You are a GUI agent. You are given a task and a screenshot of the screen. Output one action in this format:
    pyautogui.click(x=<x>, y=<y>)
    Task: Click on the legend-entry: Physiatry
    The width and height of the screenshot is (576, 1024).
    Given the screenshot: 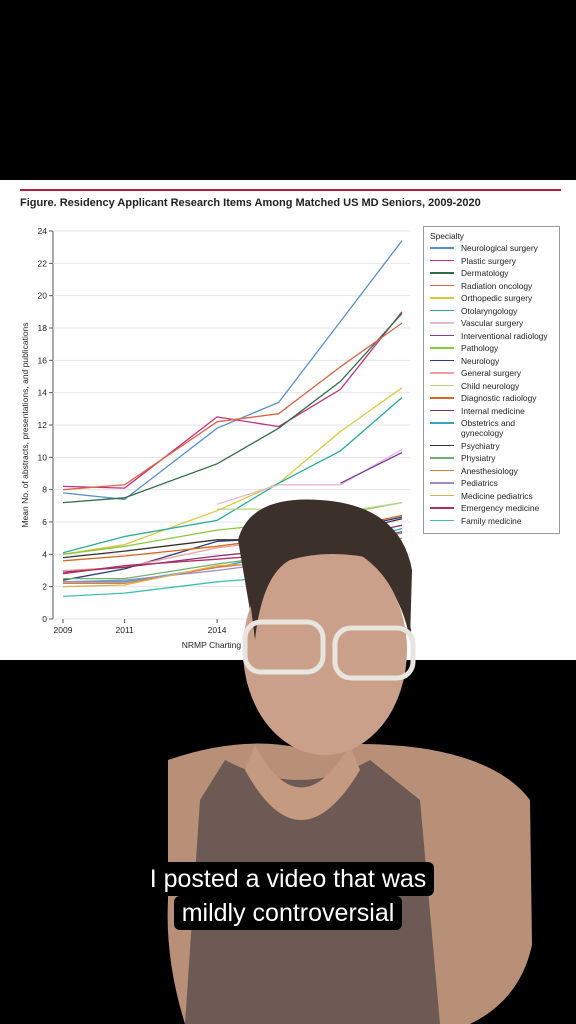 What is the action you would take?
    pyautogui.click(x=493, y=458)
    